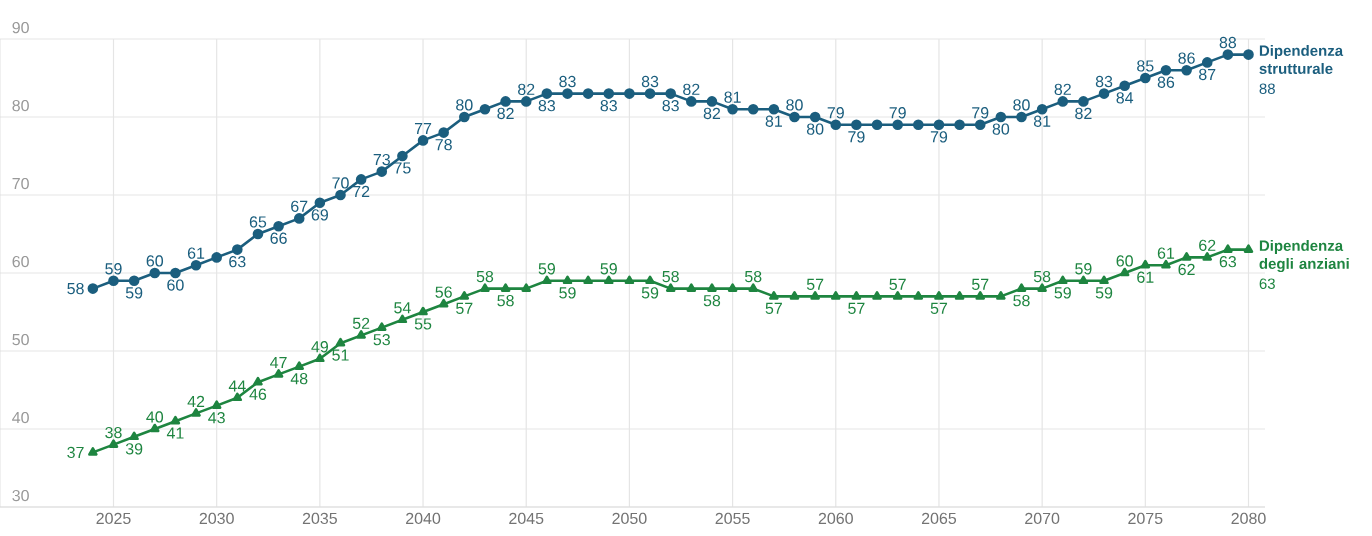  I want to click on data-label: 37, so click(75, 452).